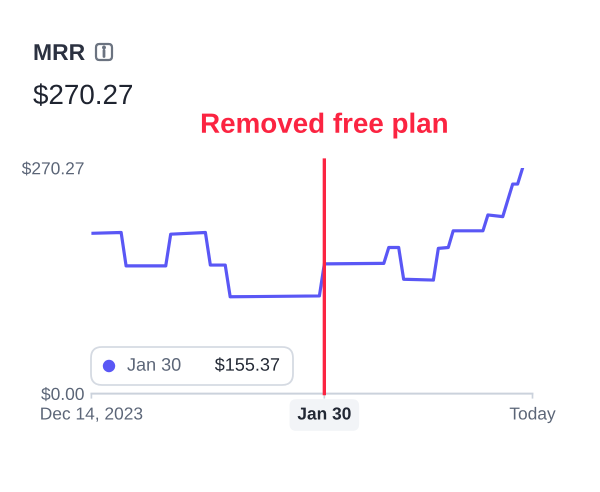  Describe the element at coordinates (154, 364) in the screenshot. I see `annotation: Jan 30` at that location.